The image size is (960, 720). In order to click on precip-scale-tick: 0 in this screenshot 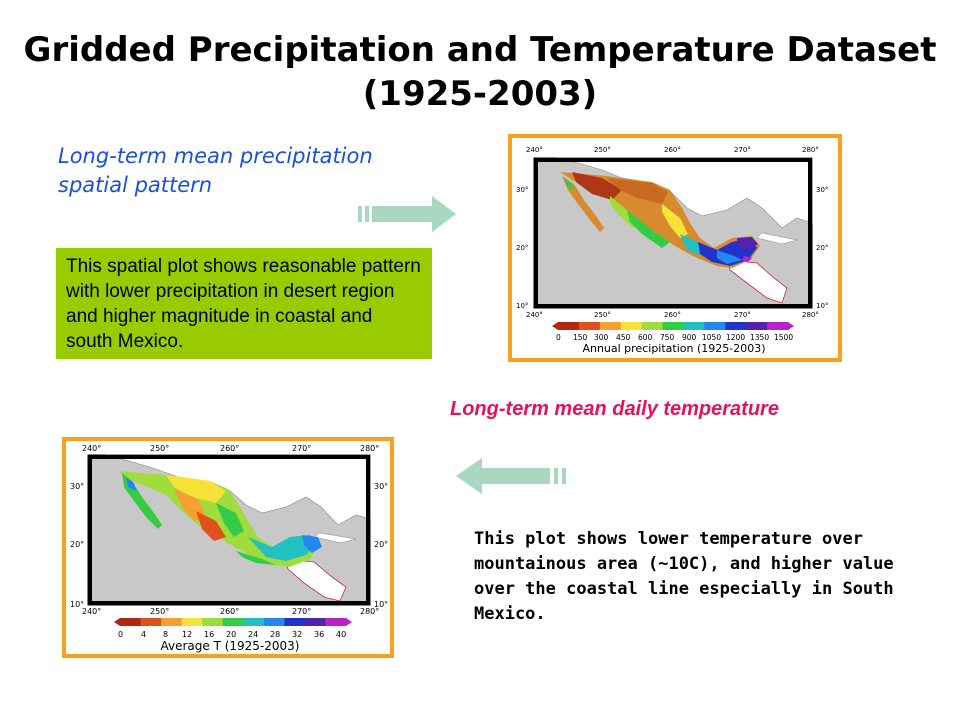, I will do `click(558, 337)`.